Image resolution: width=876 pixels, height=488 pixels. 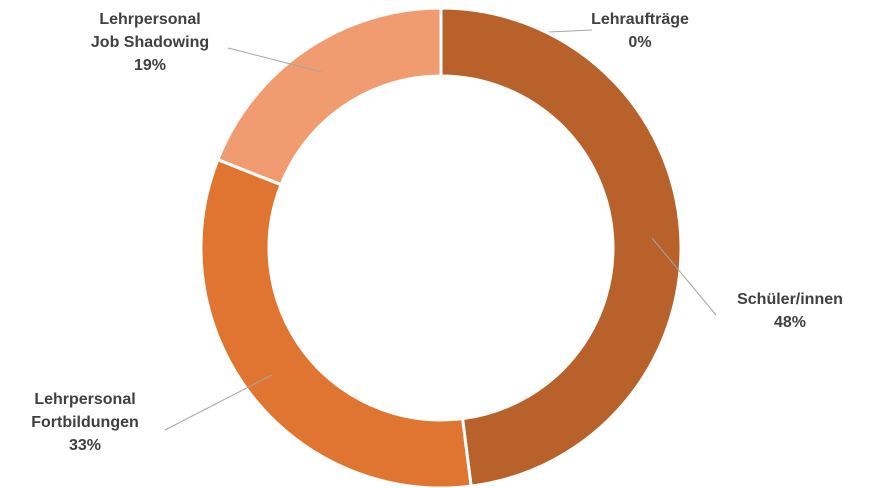 I want to click on value-label: 48%, so click(x=790, y=322).